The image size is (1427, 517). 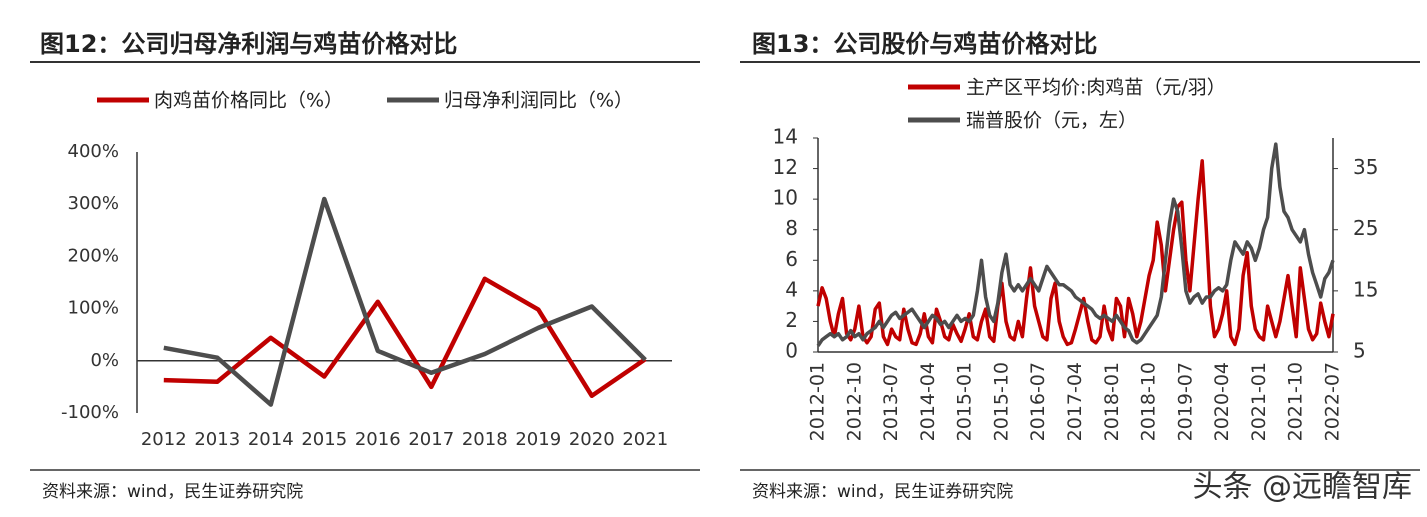 I want to click on x-tick-label: 2012-10, so click(x=854, y=401).